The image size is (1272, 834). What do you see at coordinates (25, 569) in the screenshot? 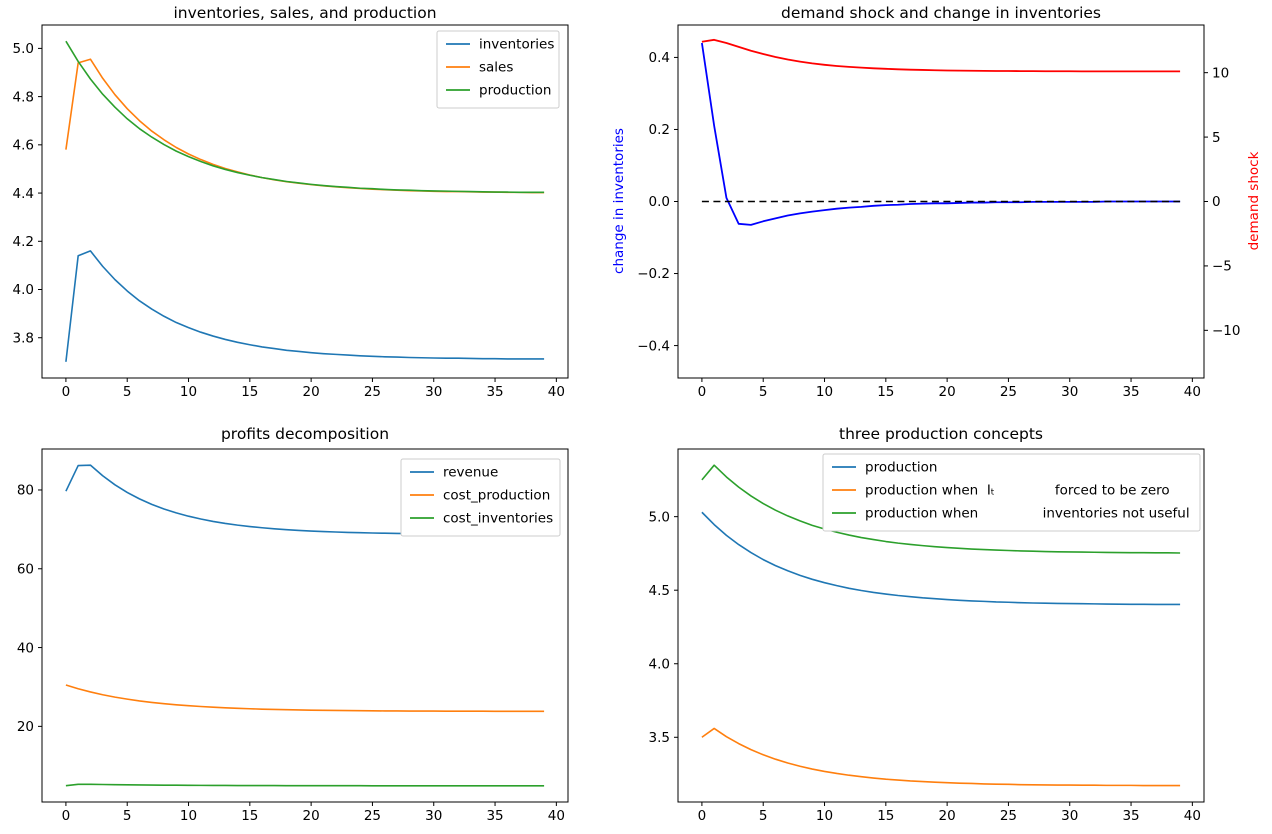
I see `y-tick-label: 60` at bounding box center [25, 569].